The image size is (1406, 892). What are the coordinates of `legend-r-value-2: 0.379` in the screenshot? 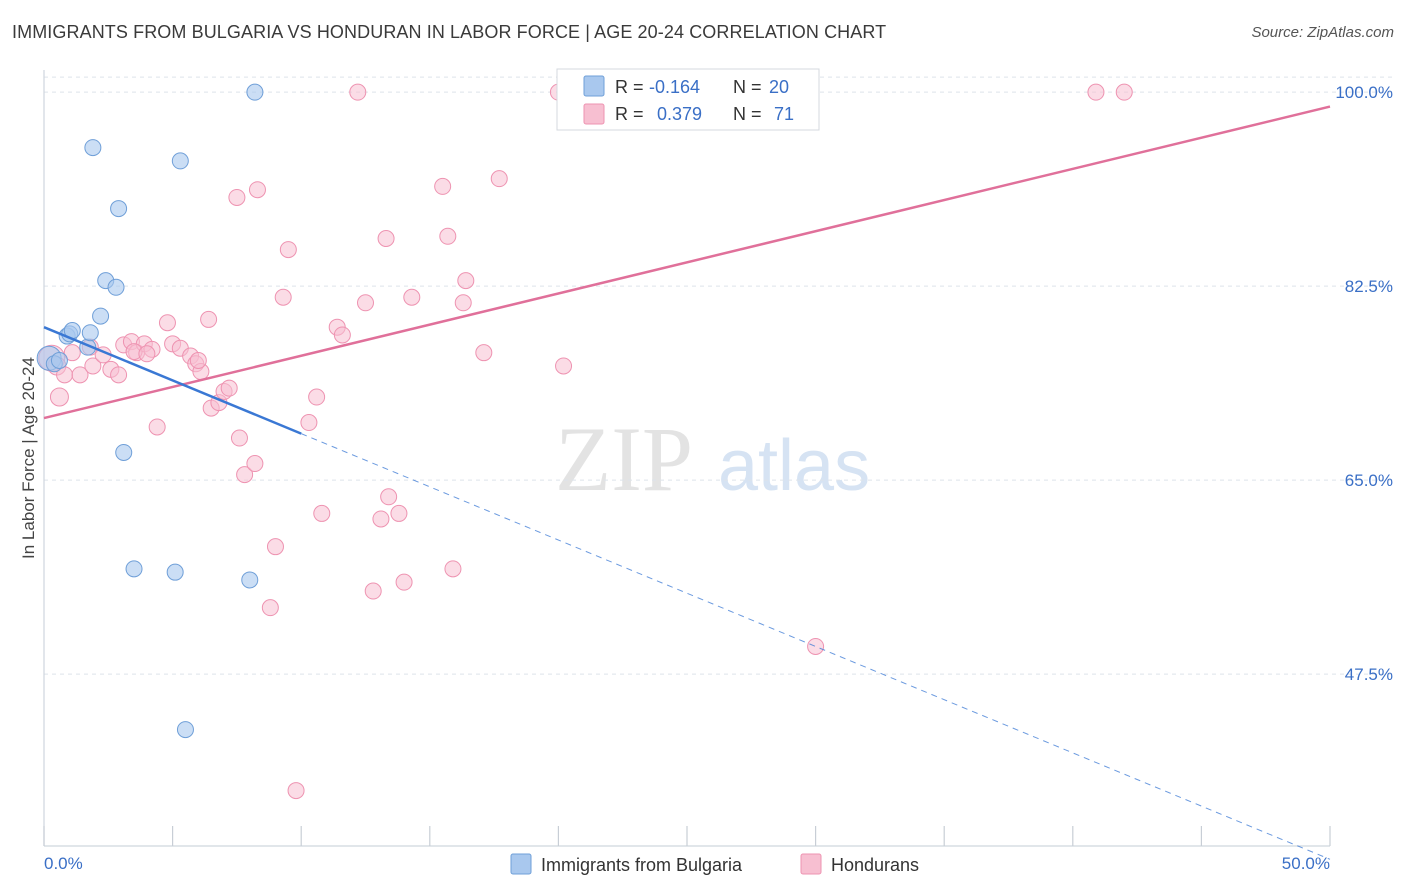 It's located at (679, 114).